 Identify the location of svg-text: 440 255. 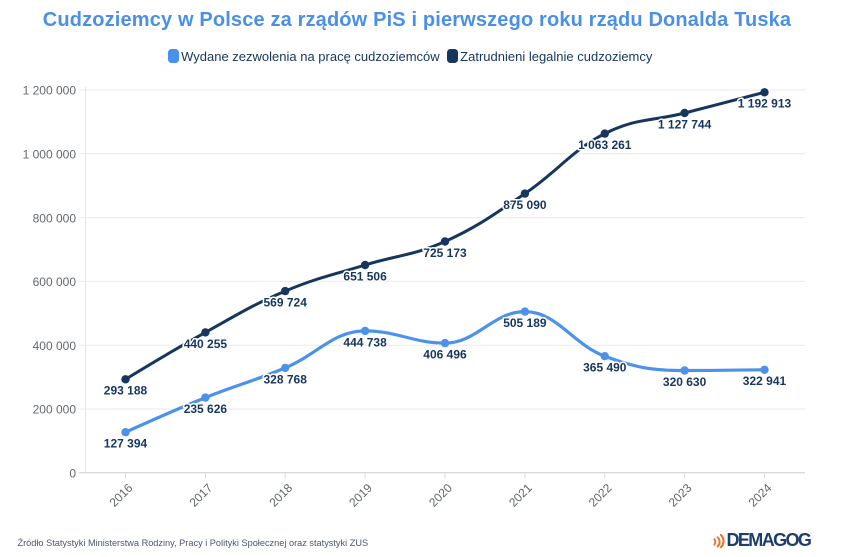
(206, 344).